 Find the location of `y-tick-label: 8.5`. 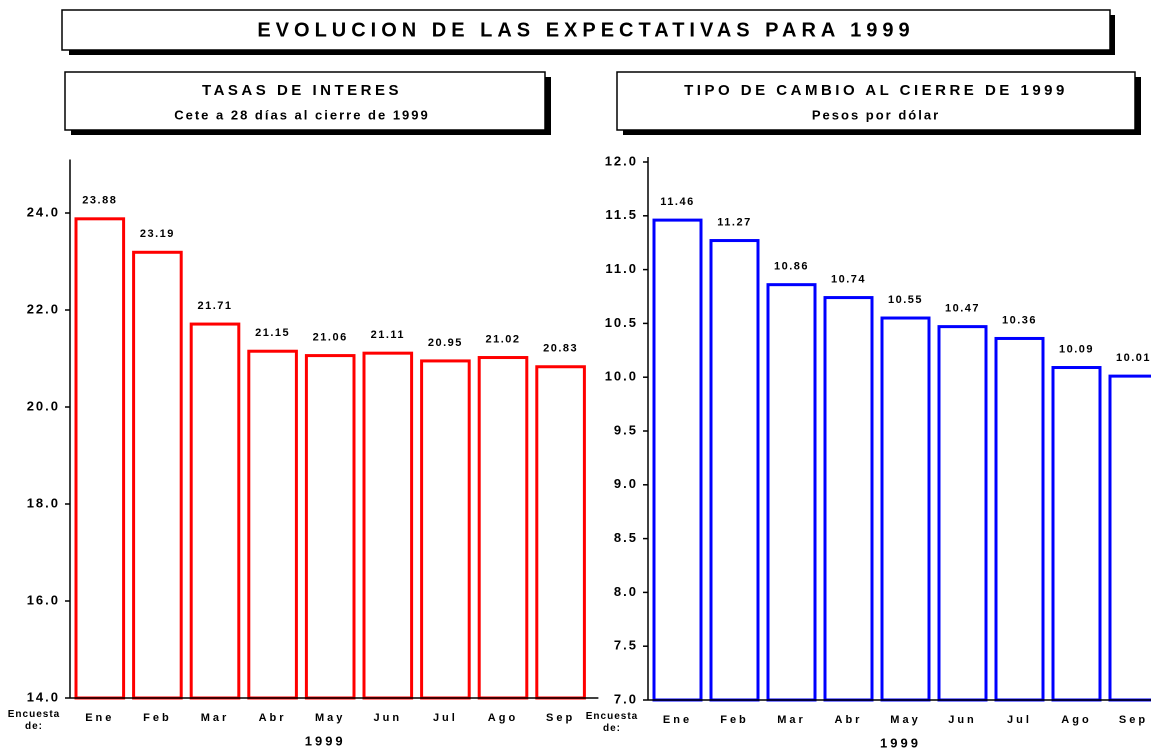

y-tick-label: 8.5 is located at coordinates (626, 537).